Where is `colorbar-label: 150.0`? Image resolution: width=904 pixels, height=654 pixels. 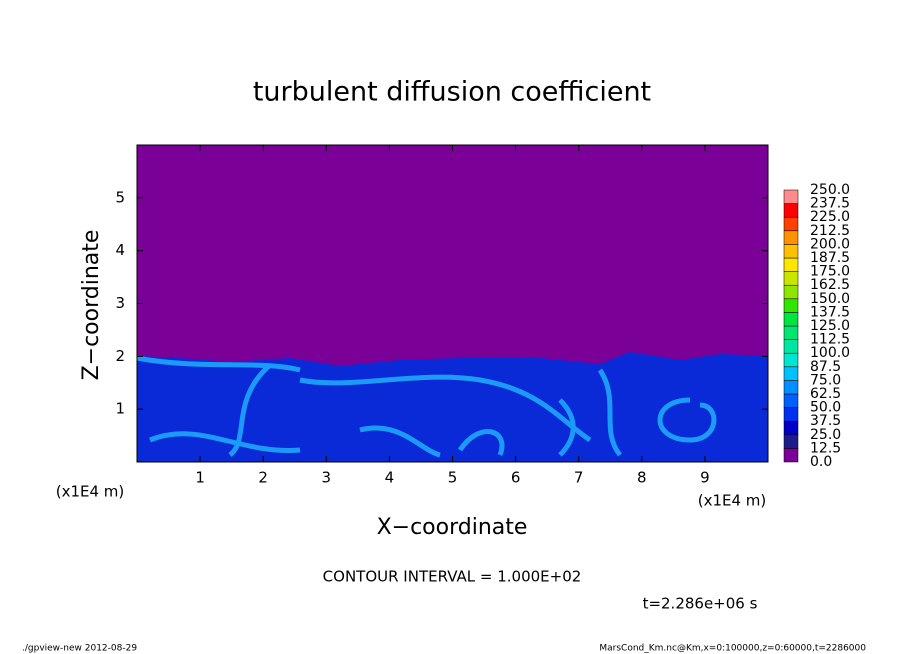 colorbar-label: 150.0 is located at coordinates (830, 299).